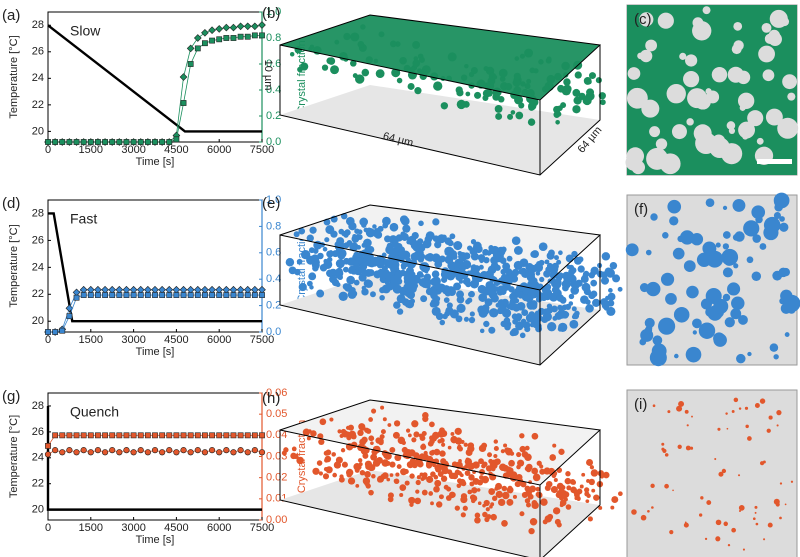  What do you see at coordinates (38, 131) in the screenshot?
I see `y-tick-label: 20` at bounding box center [38, 131].